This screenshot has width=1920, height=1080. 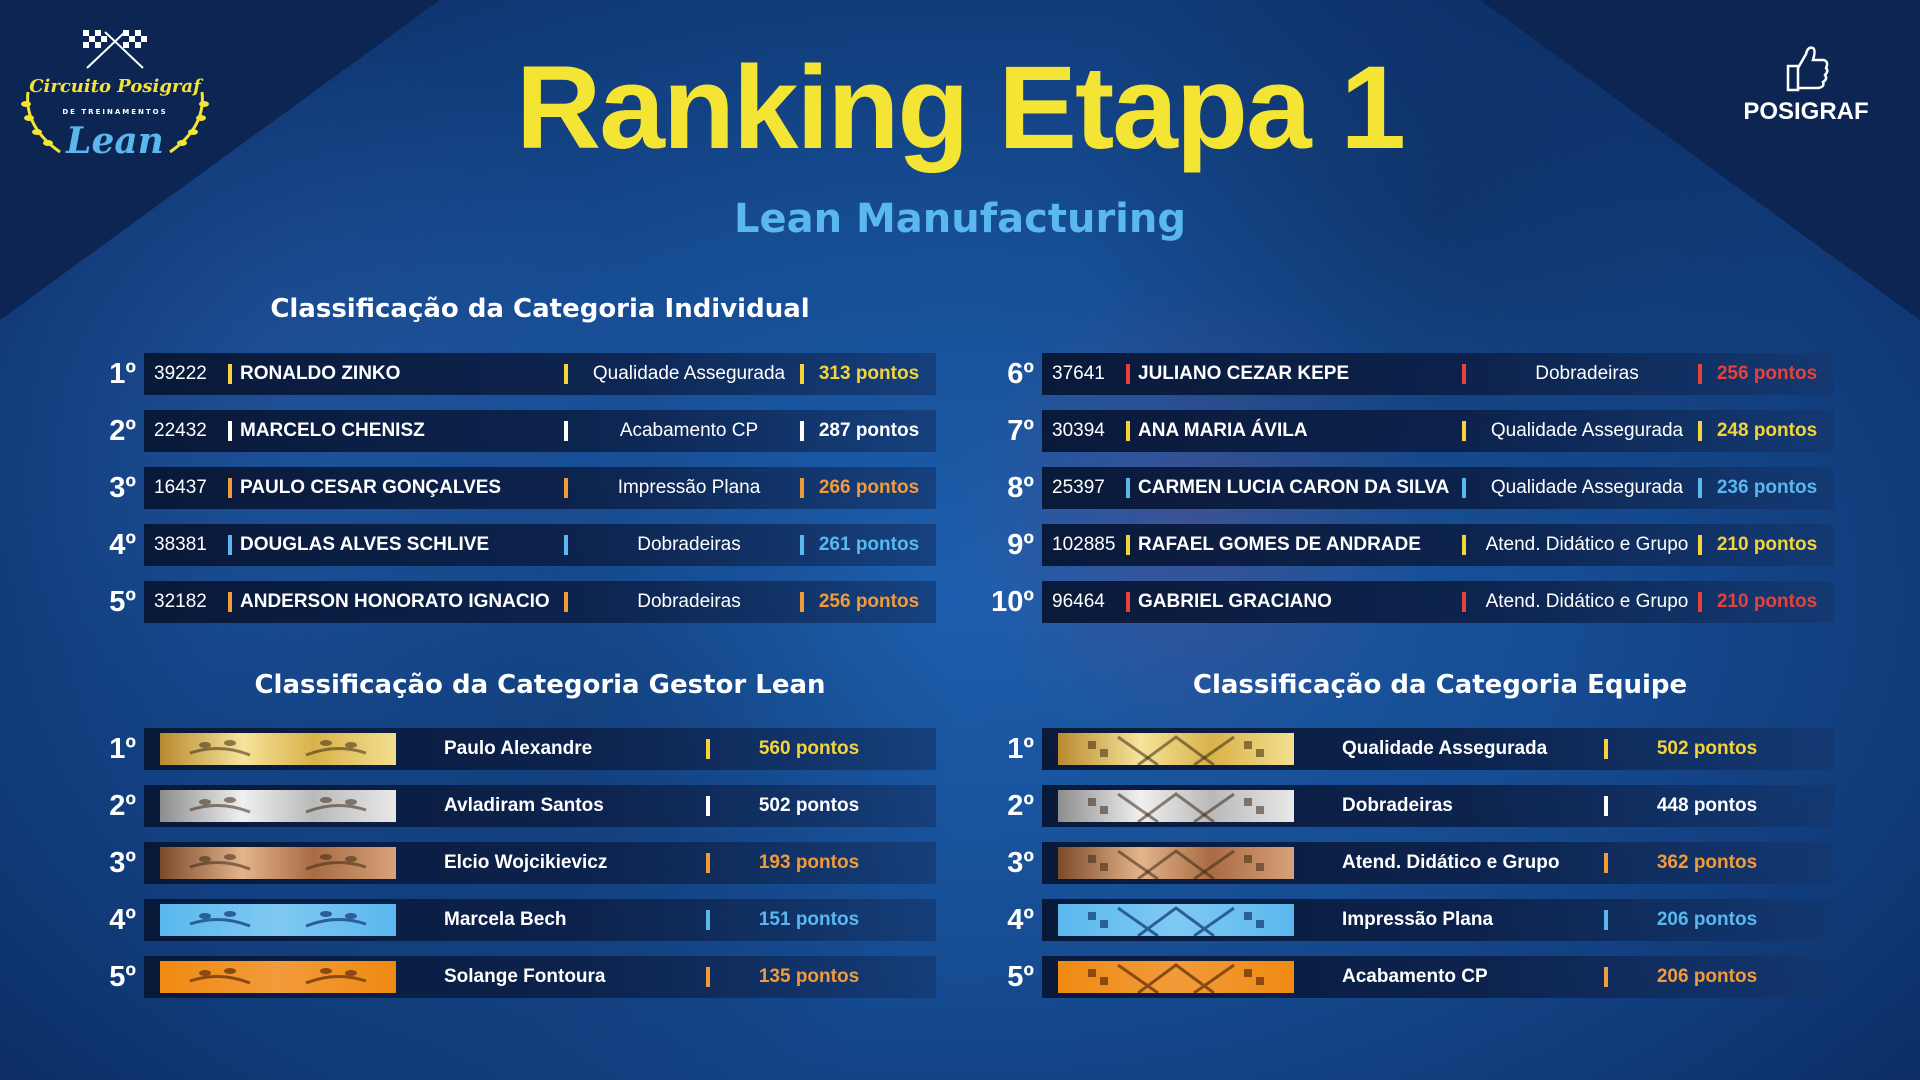 What do you see at coordinates (180, 430) in the screenshot?
I see `employee-id: 22432` at bounding box center [180, 430].